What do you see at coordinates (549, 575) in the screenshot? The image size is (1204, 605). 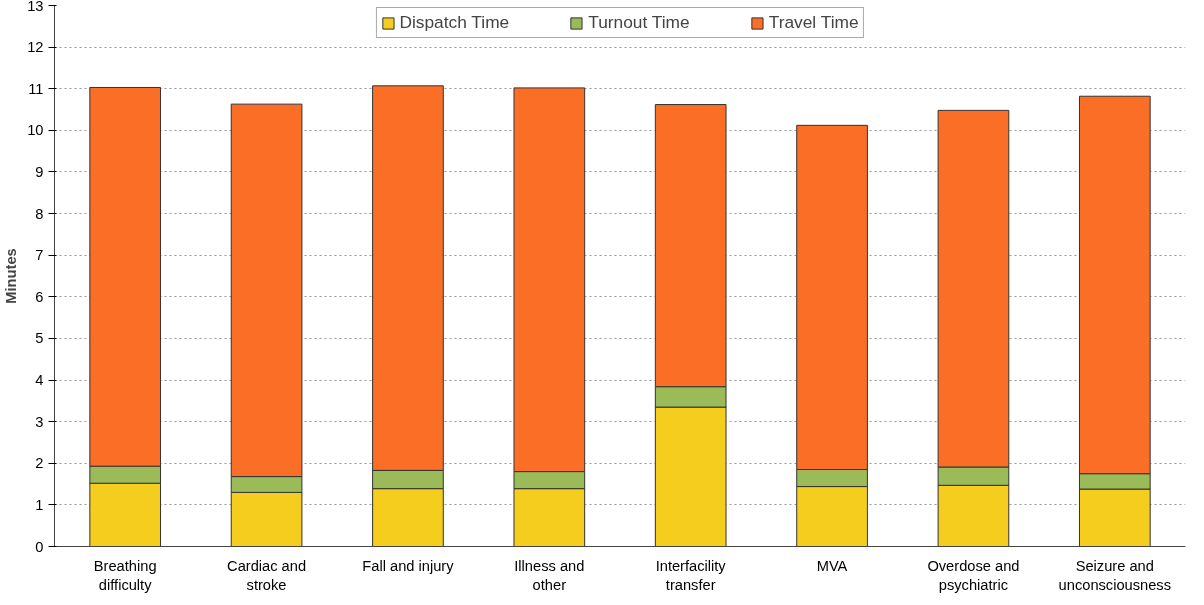 I see `x-tick-label: Illness and other` at bounding box center [549, 575].